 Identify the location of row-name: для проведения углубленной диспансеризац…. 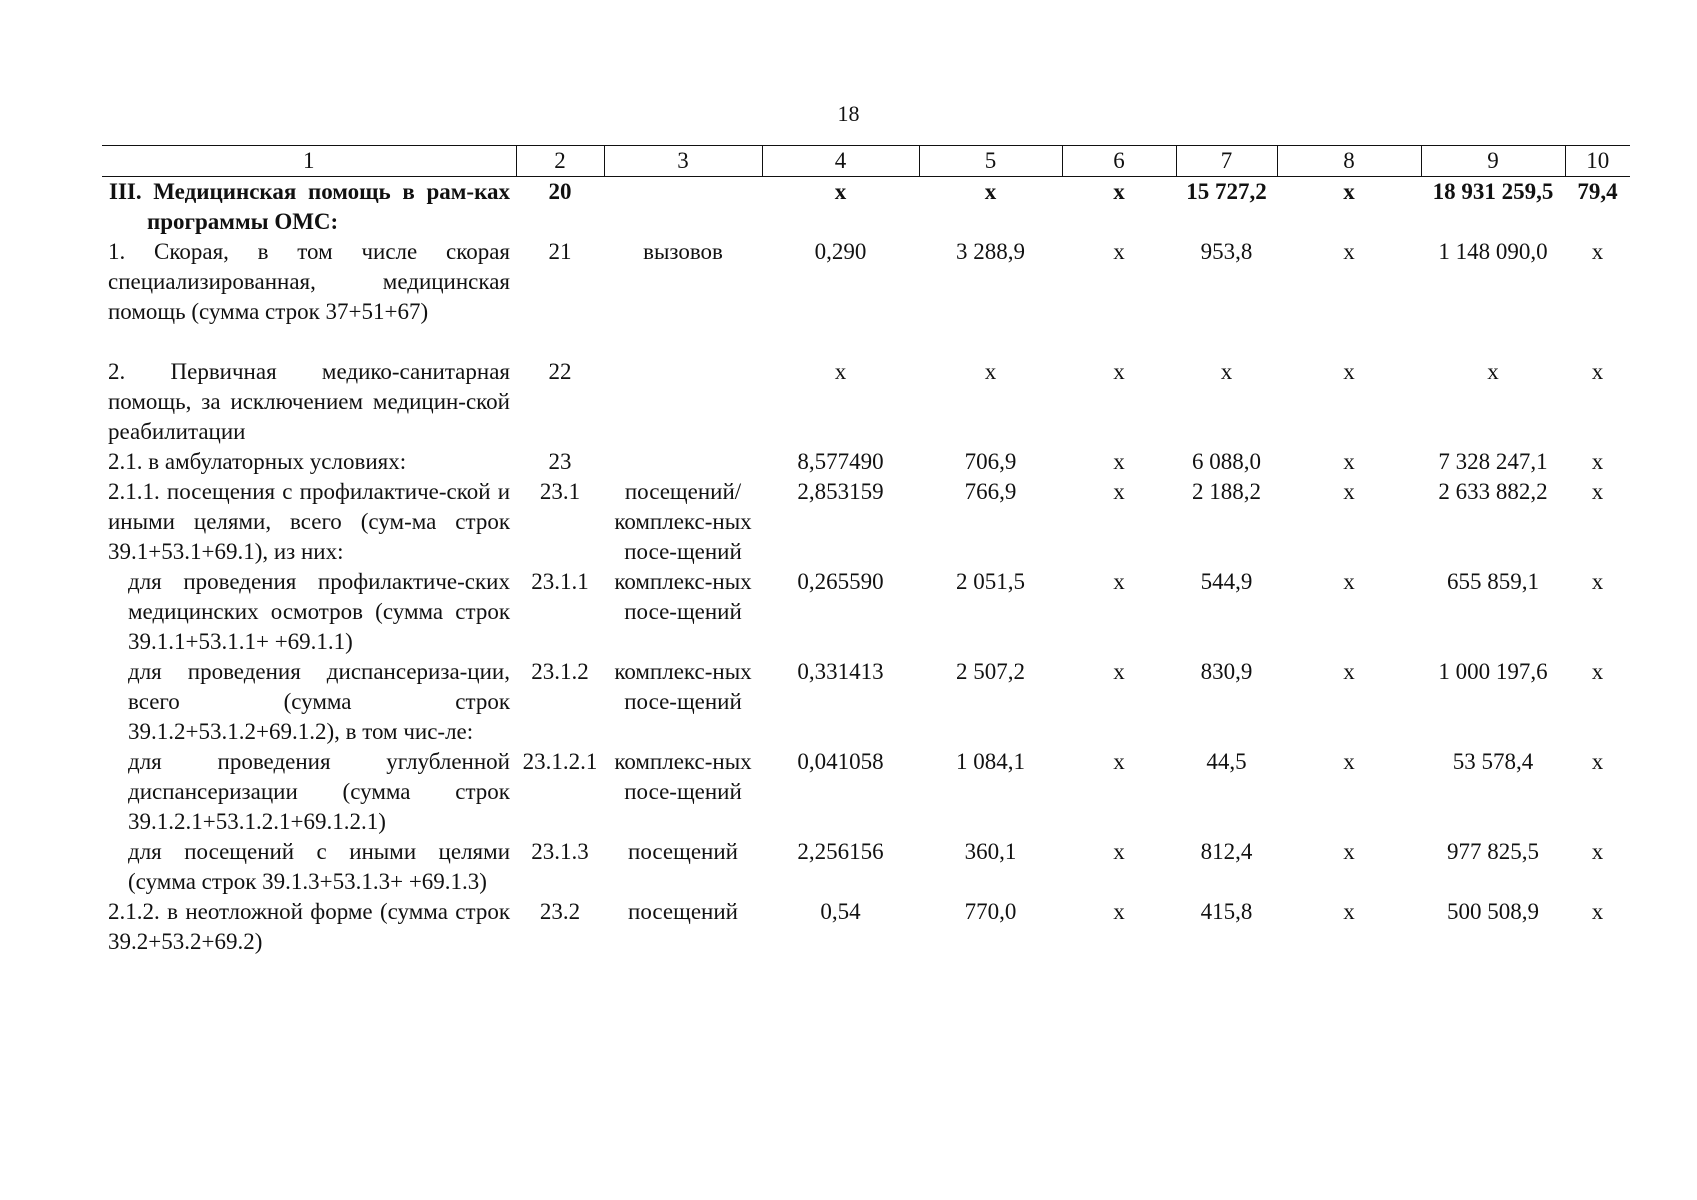
(319, 791).